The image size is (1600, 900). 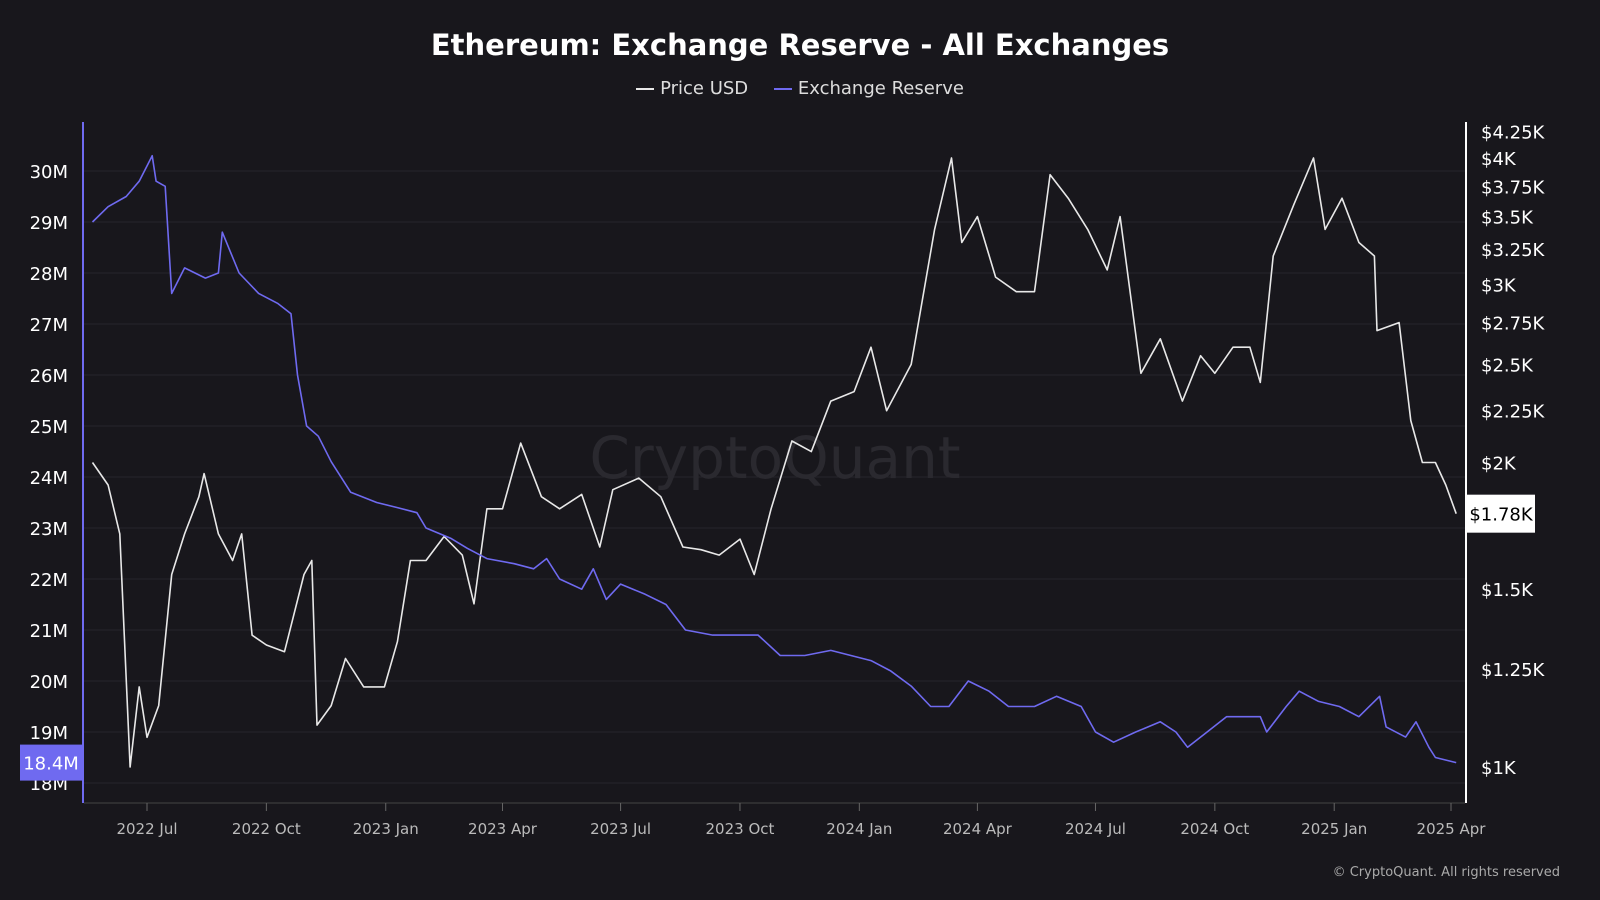 I want to click on legend-label-reserve: Exchange Reserve, so click(x=880, y=88).